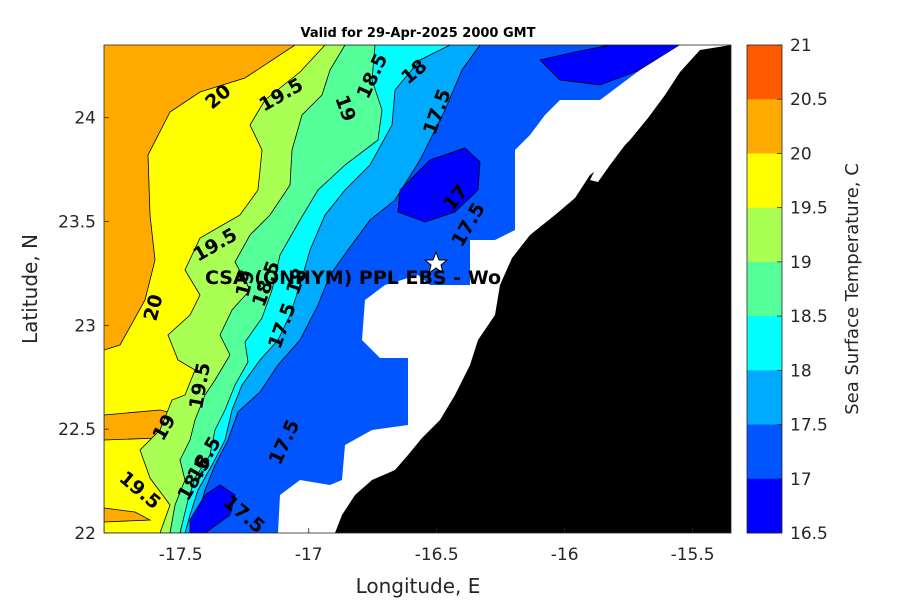 The width and height of the screenshot is (900, 600). What do you see at coordinates (615, 150) in the screenshot?
I see `peninsula` at bounding box center [615, 150].